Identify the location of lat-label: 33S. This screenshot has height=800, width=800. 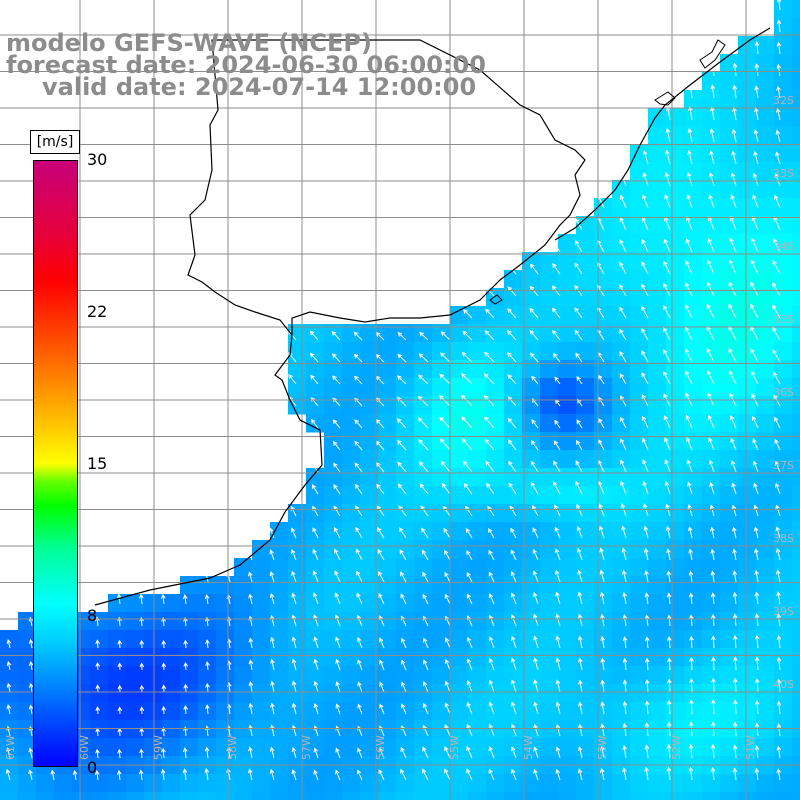
(783, 173).